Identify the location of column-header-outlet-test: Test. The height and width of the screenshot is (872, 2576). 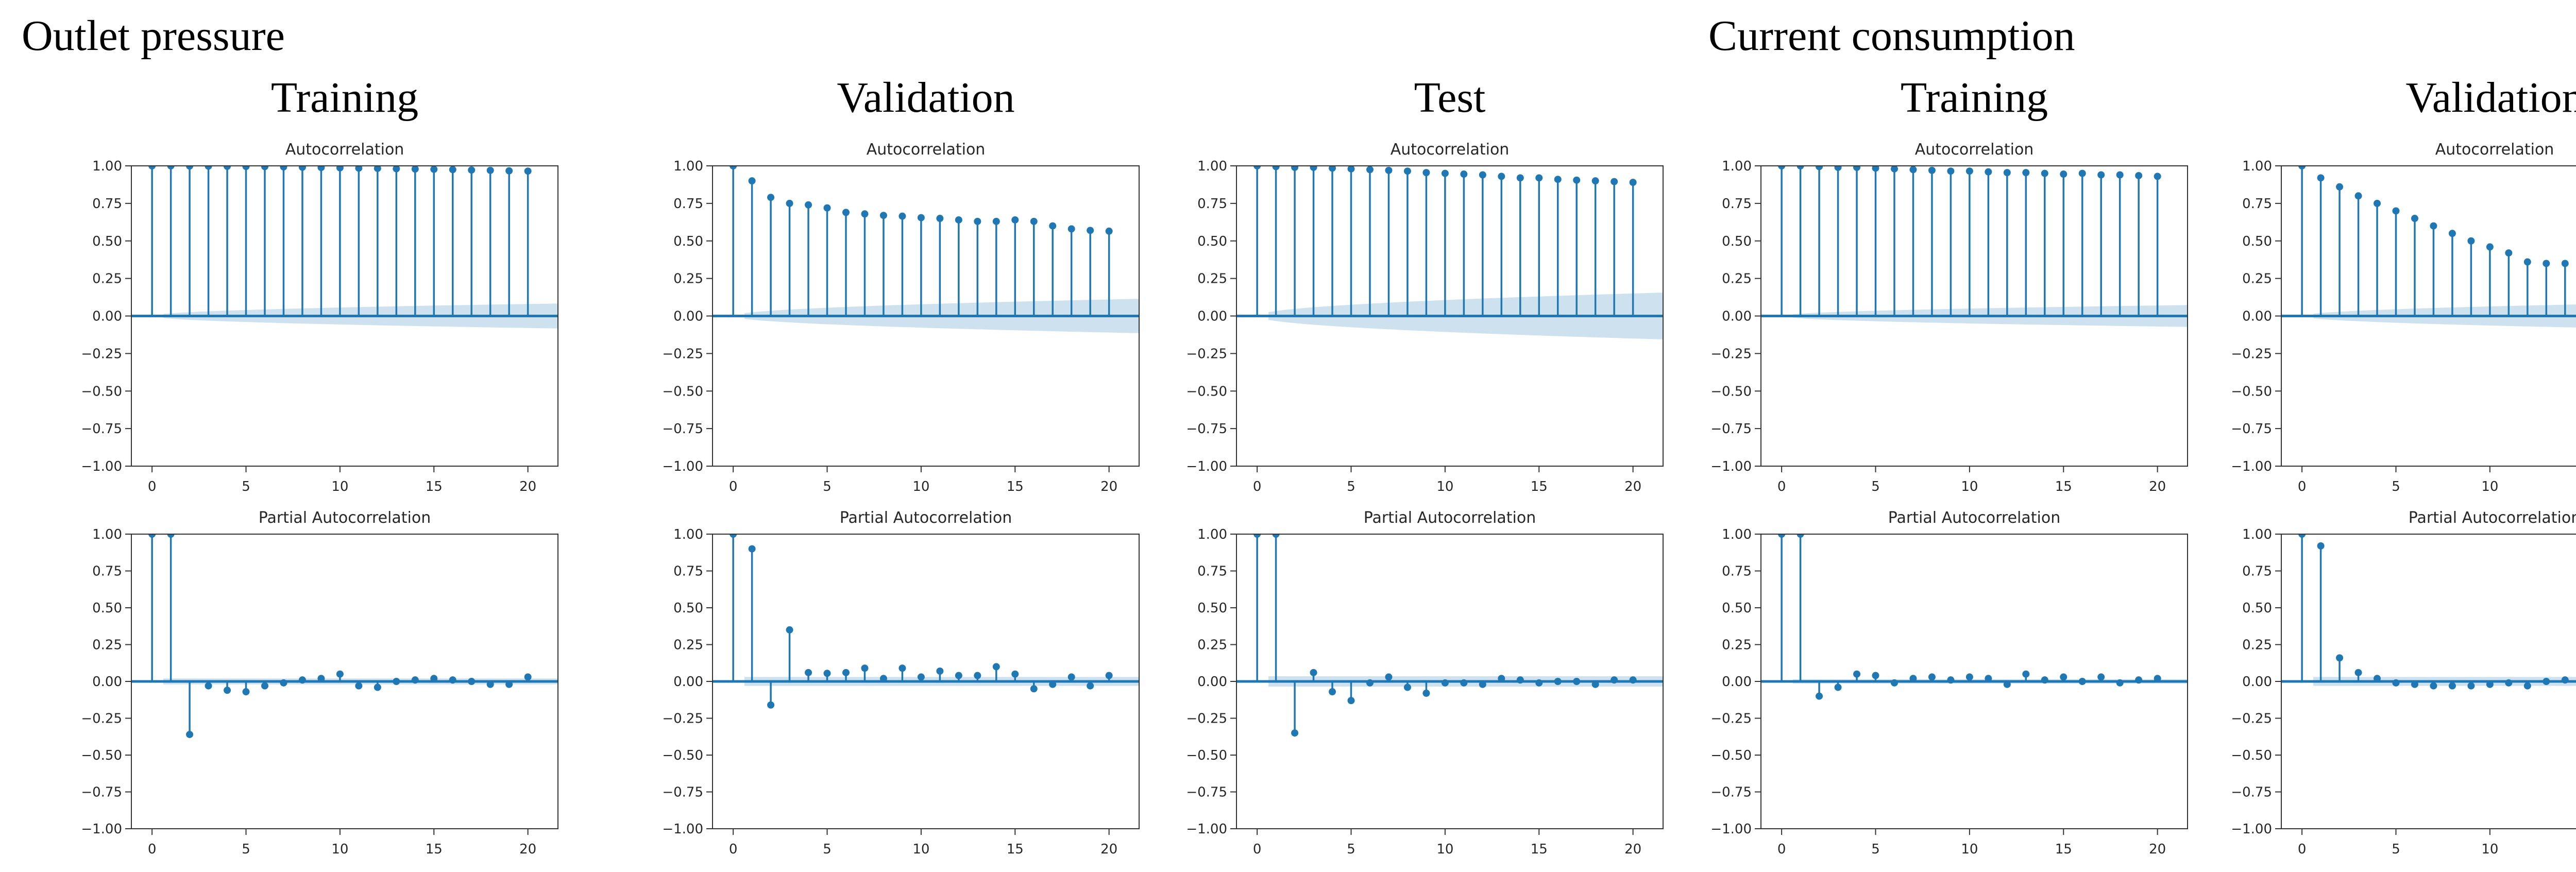
(1450, 98).